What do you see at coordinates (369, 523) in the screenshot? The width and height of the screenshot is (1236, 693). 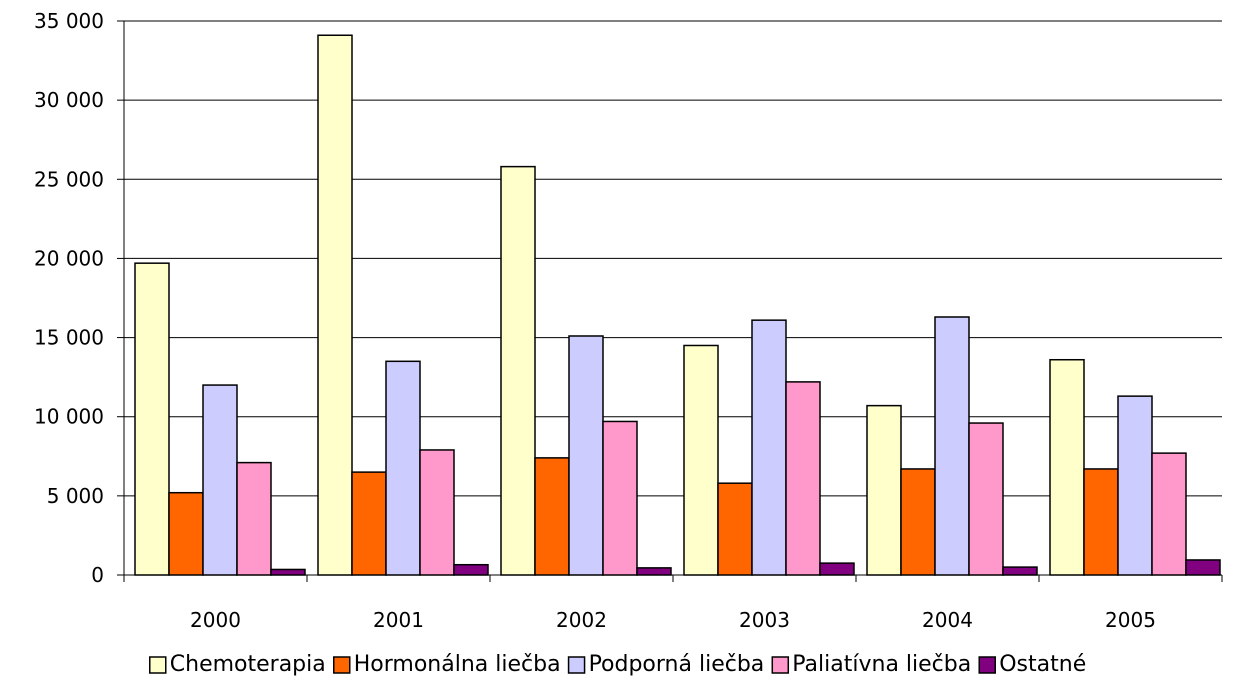 I see `bar-hormon-lna-lie-ba-2001` at bounding box center [369, 523].